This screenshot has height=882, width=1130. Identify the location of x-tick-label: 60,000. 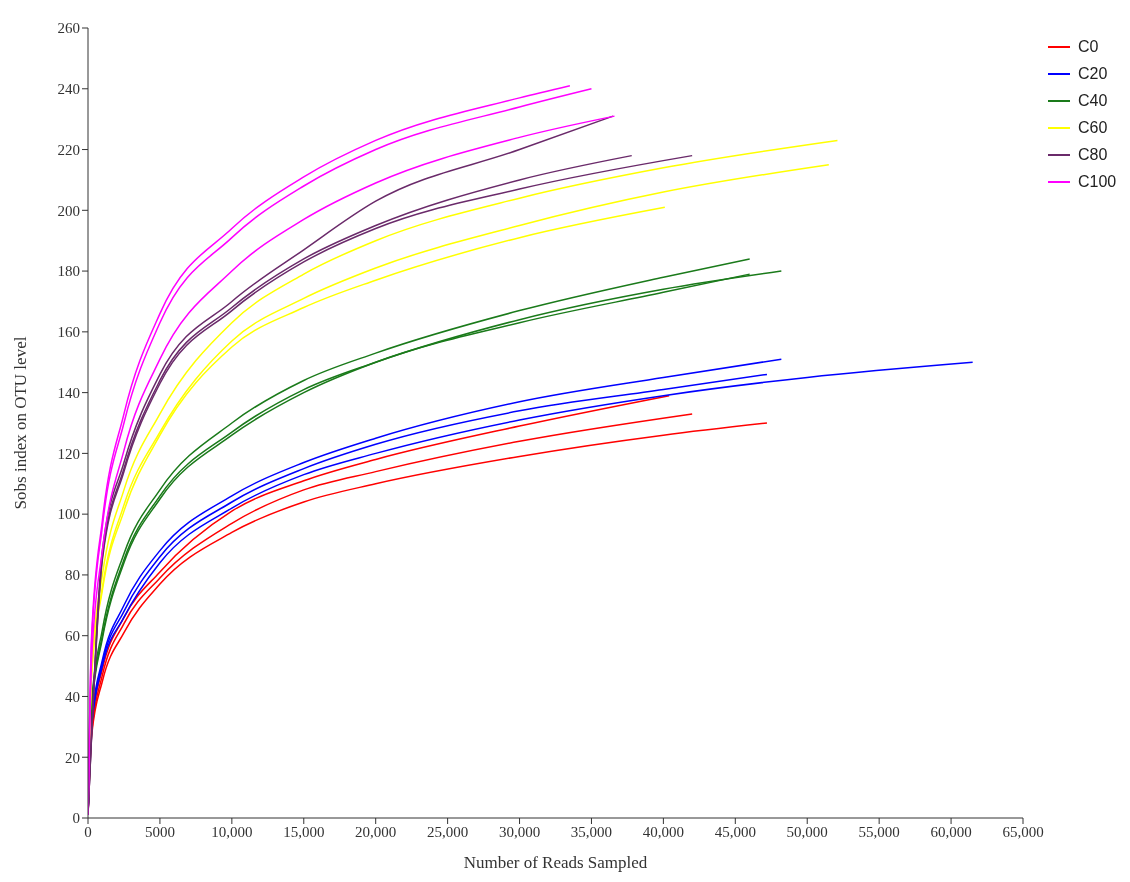
(951, 831).